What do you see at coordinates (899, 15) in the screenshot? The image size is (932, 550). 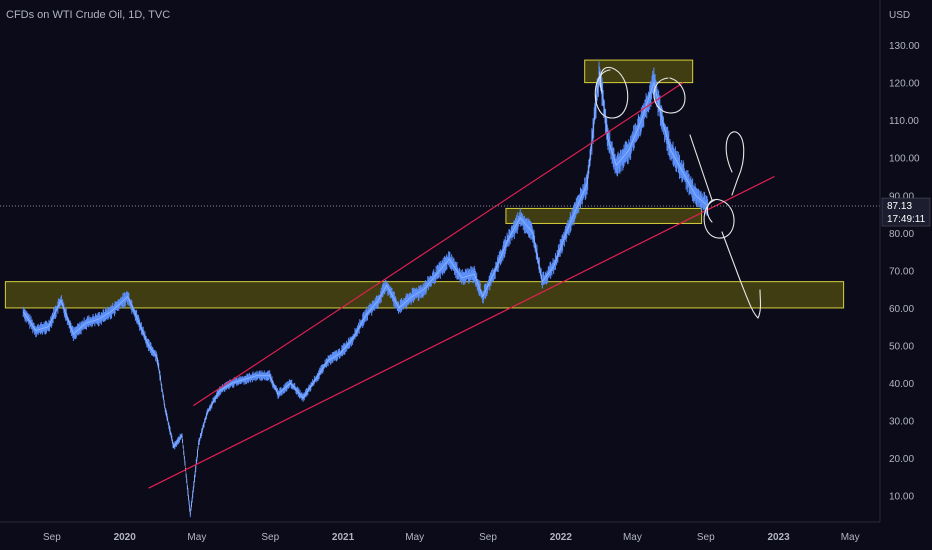 I see `y-axis-unit: USD` at bounding box center [899, 15].